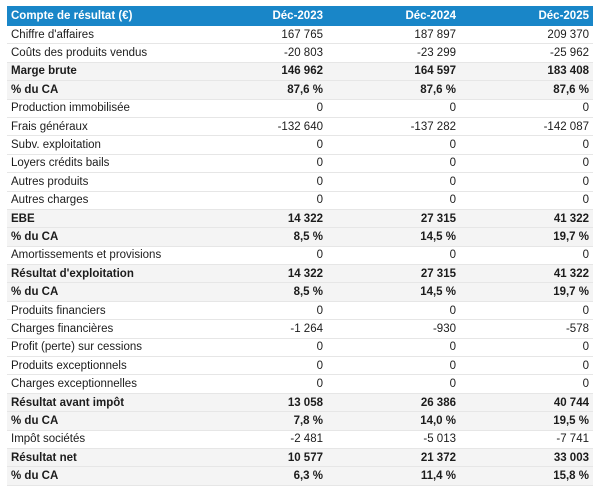  I want to click on row-label: Marge brute, so click(100, 72).